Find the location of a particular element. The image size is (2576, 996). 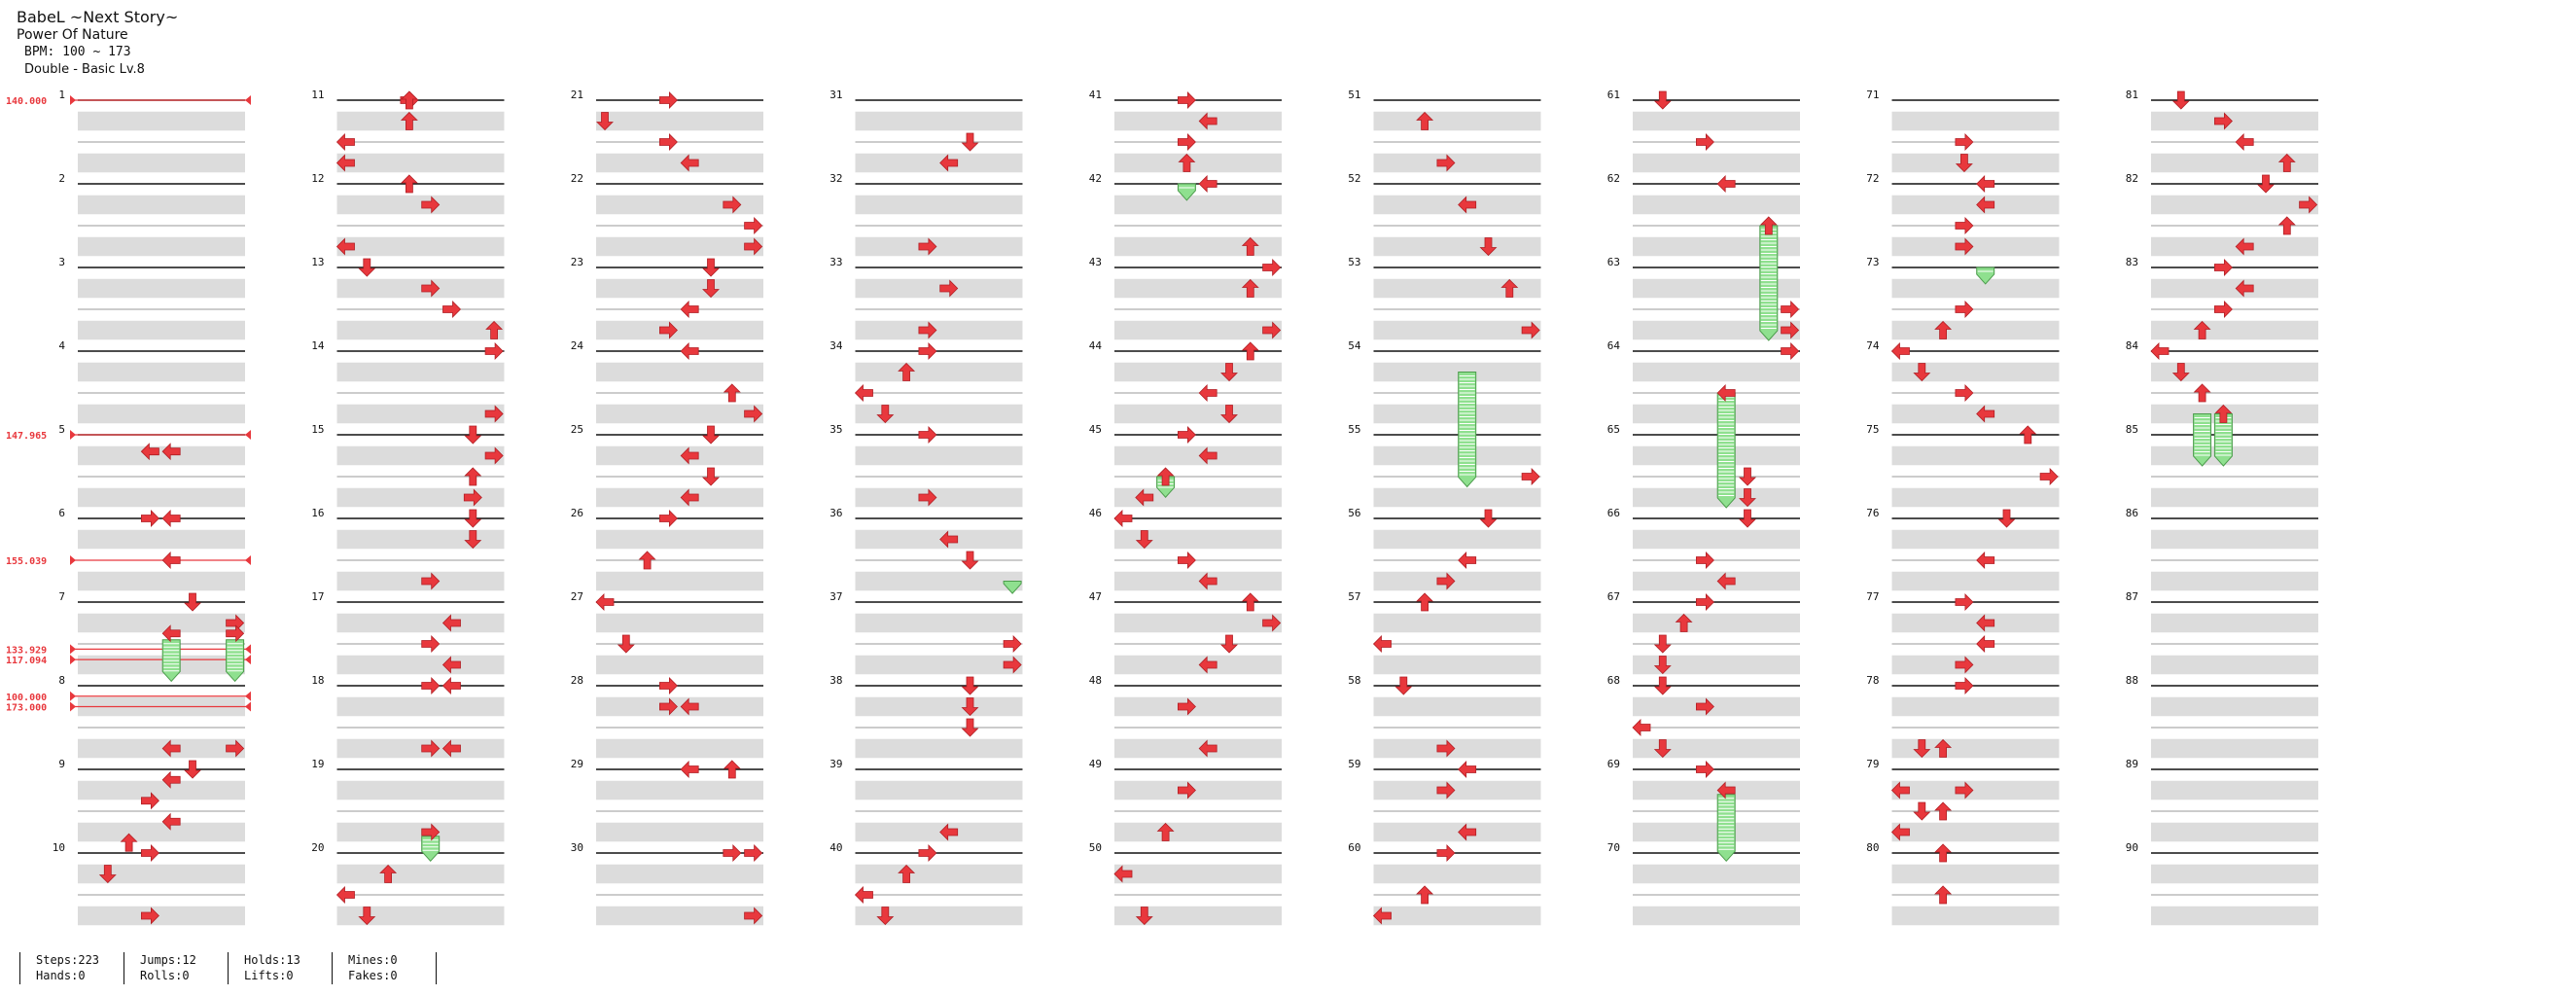

measure-number: 71 is located at coordinates (1873, 95).